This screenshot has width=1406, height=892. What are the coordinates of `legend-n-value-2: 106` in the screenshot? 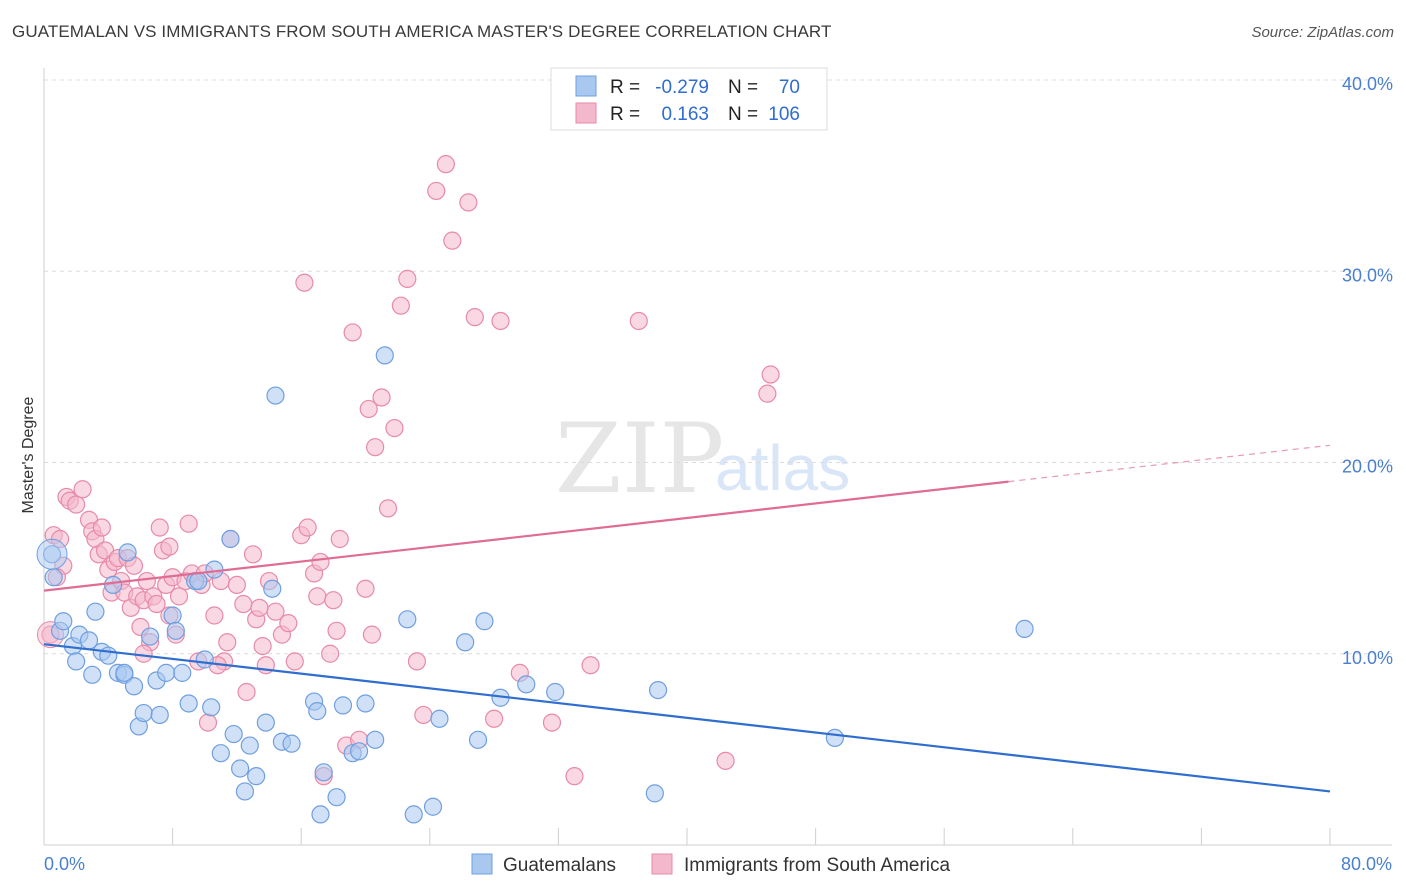 It's located at (784, 114).